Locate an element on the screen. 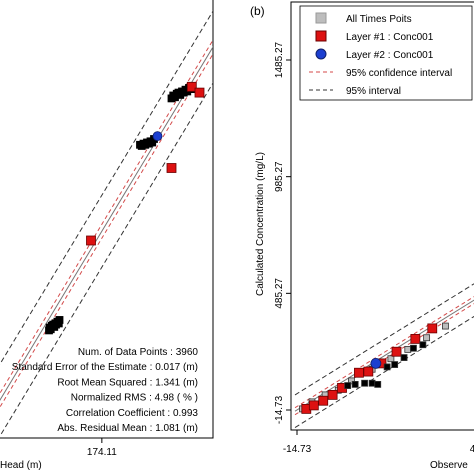 This screenshot has width=474, height=474. panel-a-x-axis-label: Head (m) is located at coordinates (21, 465).